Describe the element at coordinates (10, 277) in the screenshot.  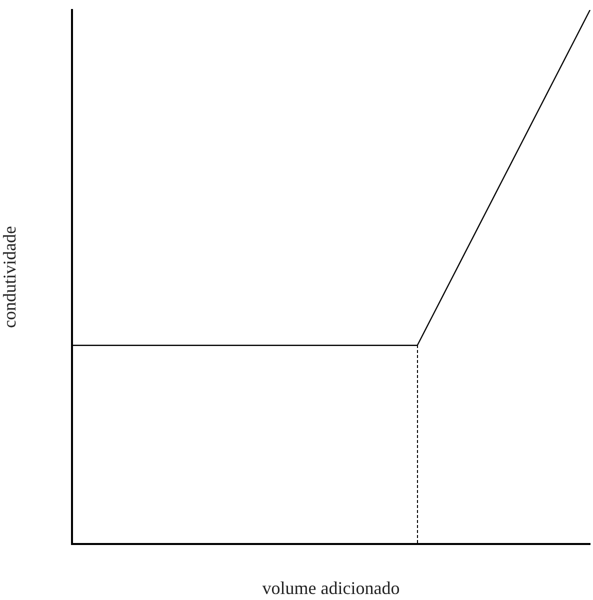
I see `y-axis-title: condutividade` at that location.